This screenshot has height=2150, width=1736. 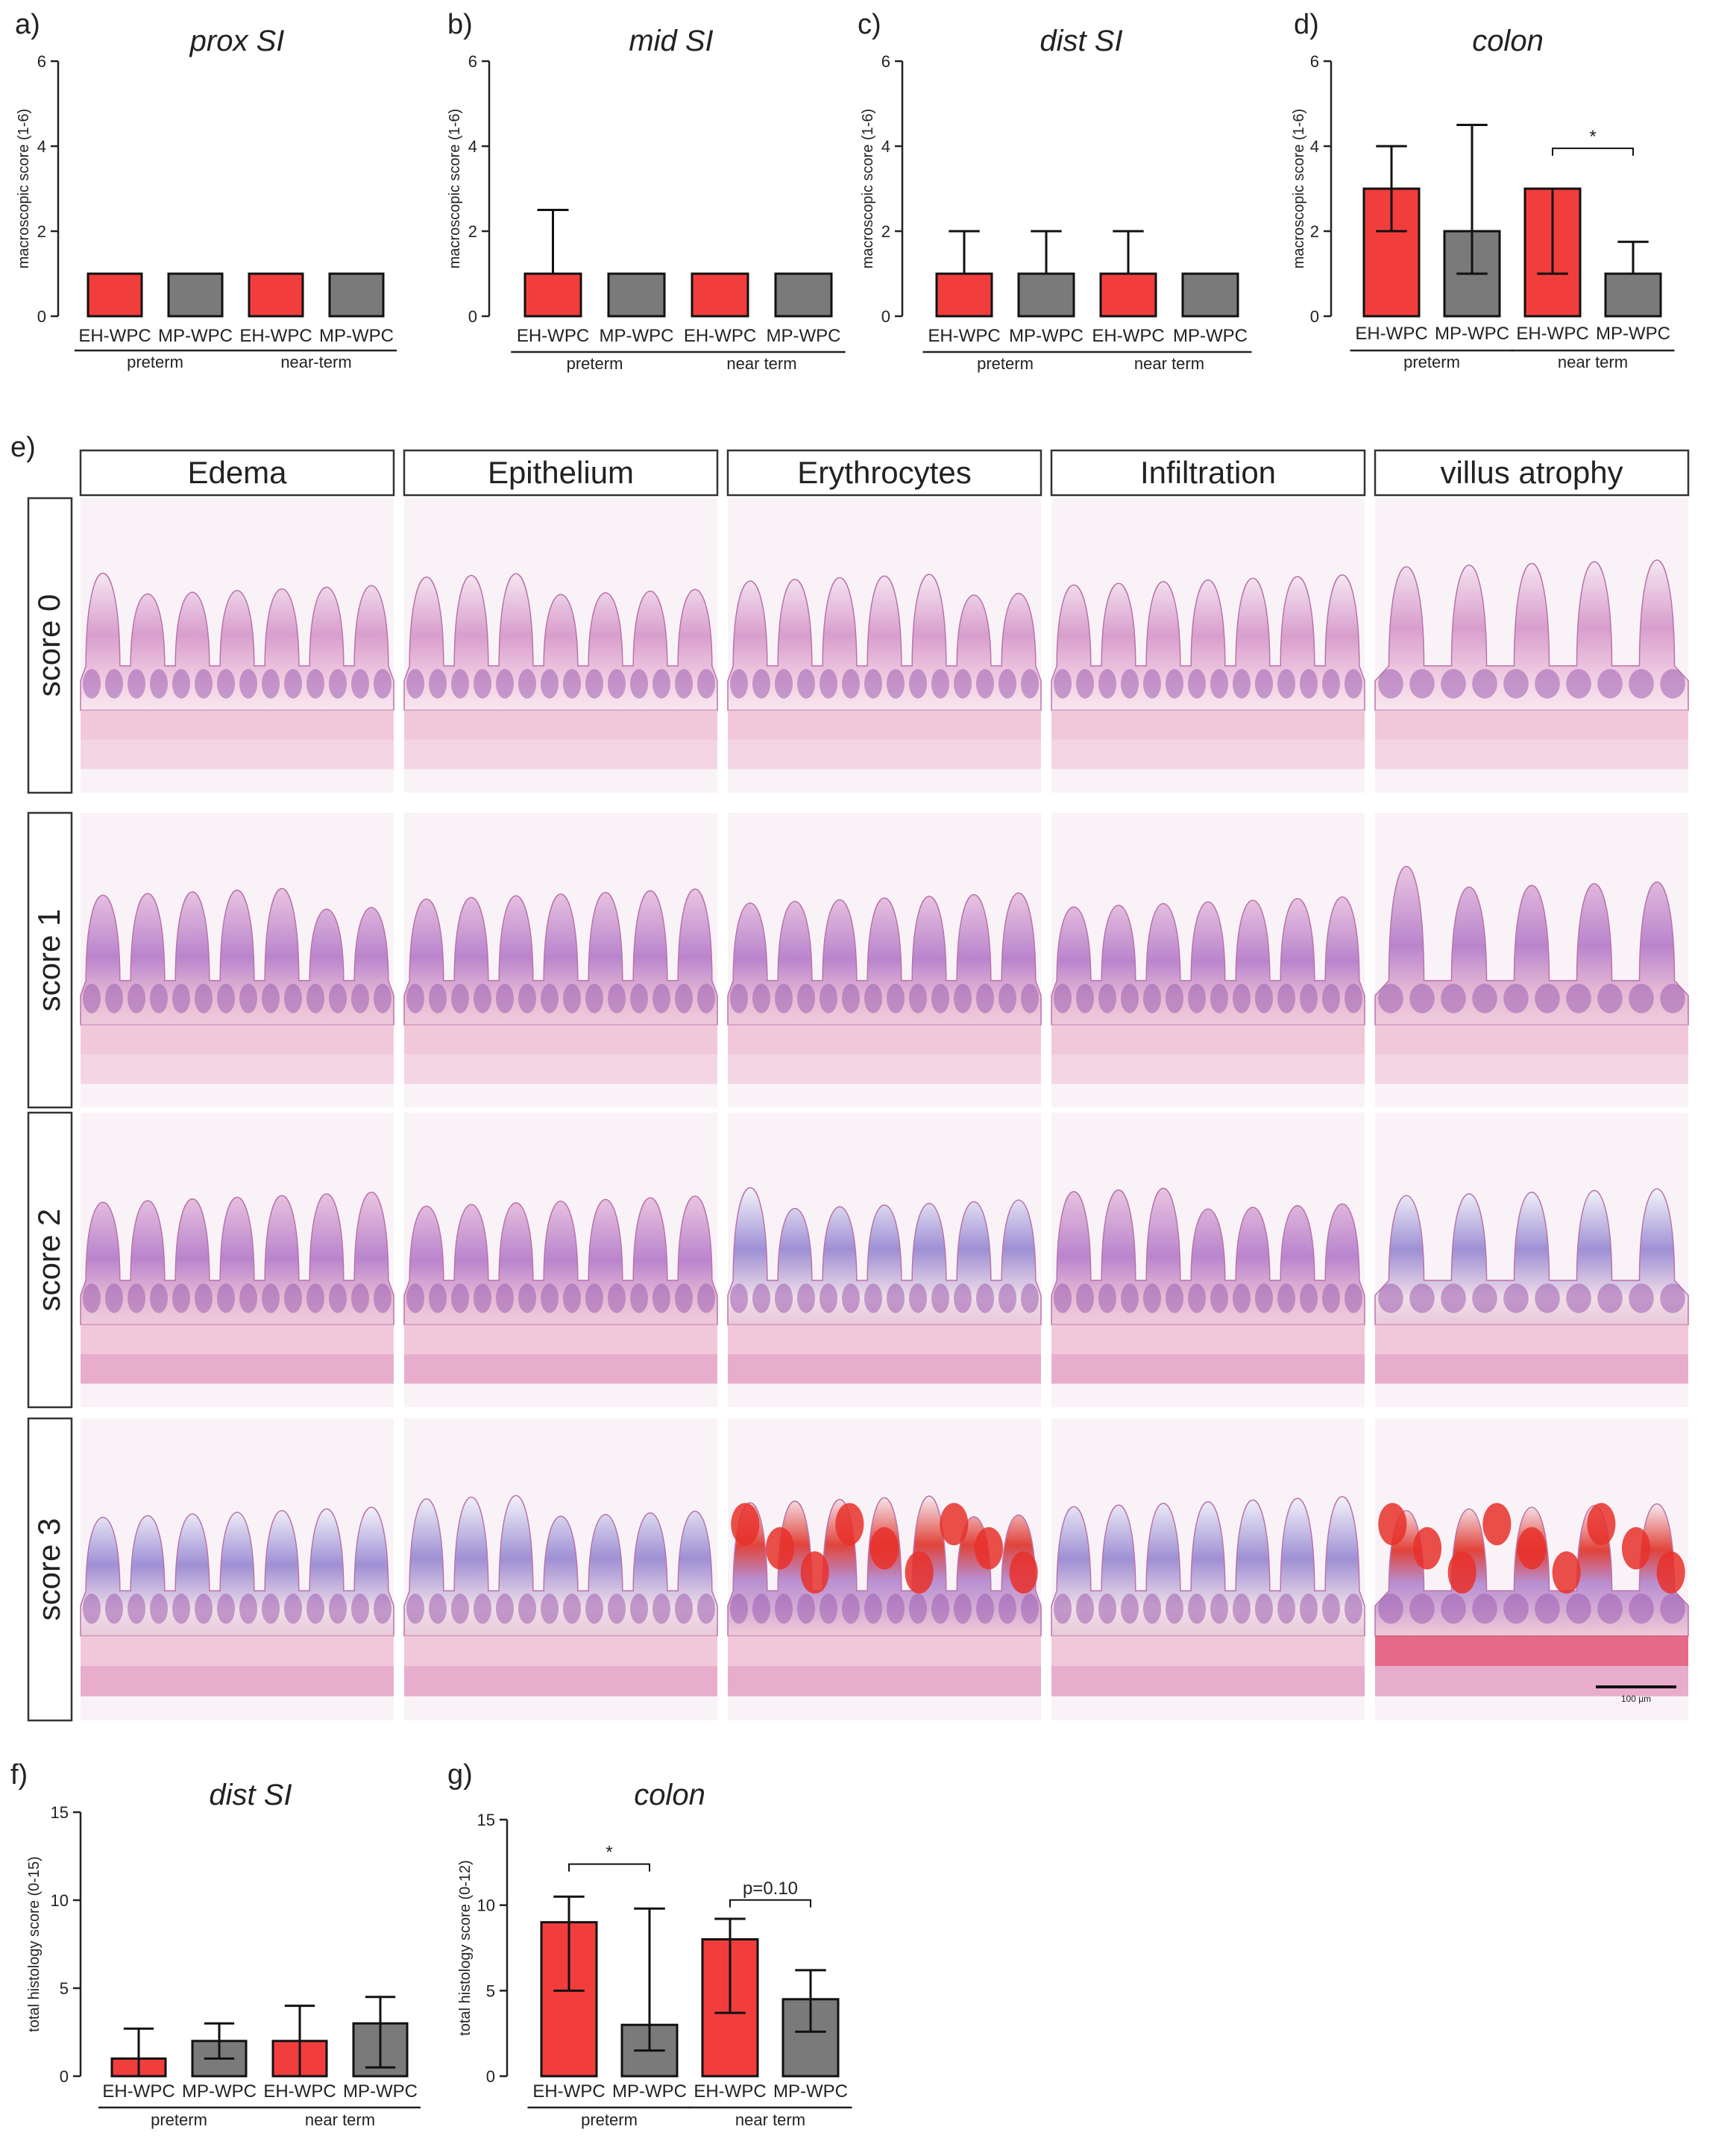 I want to click on histology-row-headers: score 0 score 1 score 2 score 3, so click(x=50, y=1109).